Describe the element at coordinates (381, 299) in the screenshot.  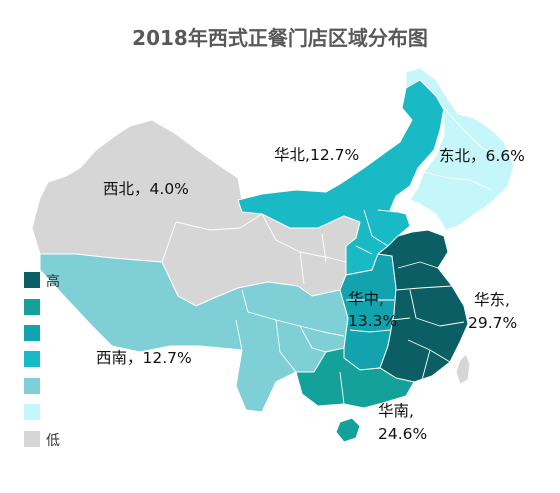
I see `label-central-sep: ,` at that location.